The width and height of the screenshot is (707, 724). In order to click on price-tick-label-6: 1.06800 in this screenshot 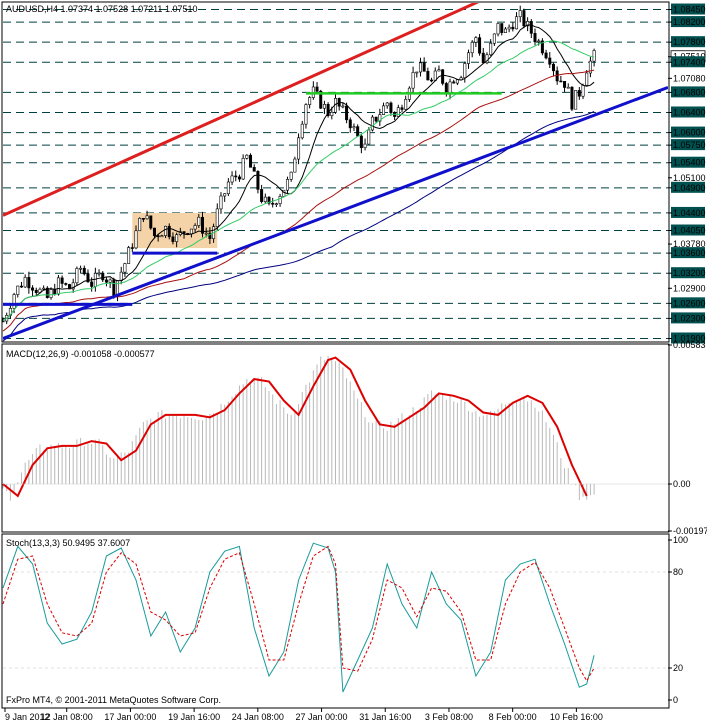, I will do `click(689, 92)`.